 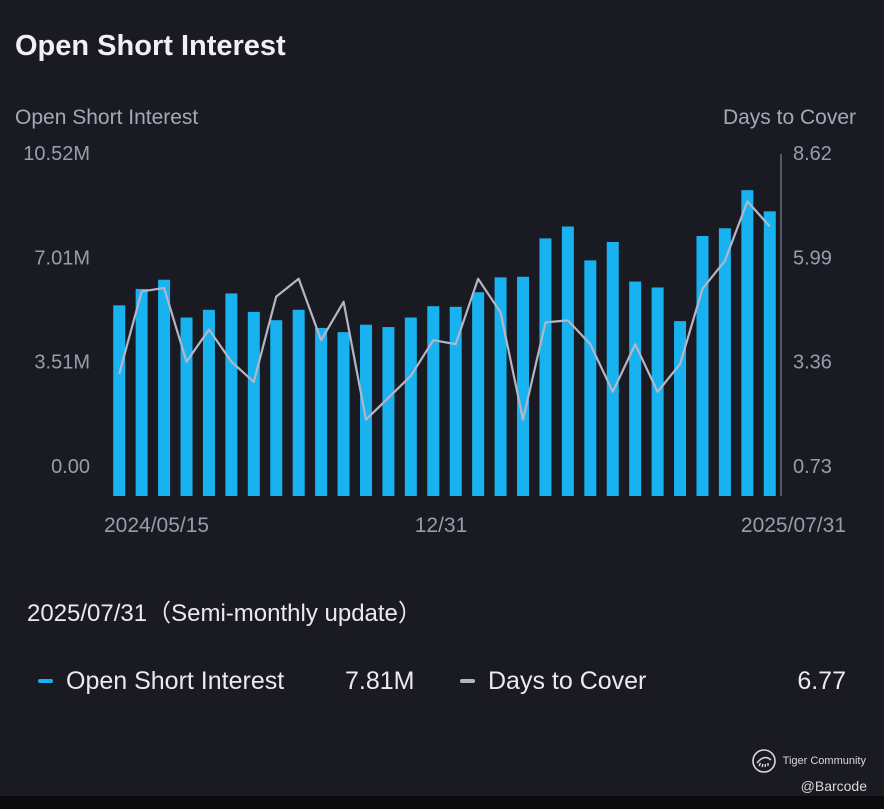 I want to click on right-tick-label: 3.36, so click(x=812, y=363).